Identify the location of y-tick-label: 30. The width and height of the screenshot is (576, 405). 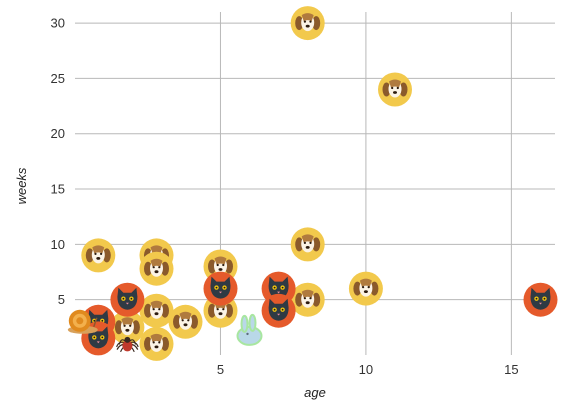
(58, 23).